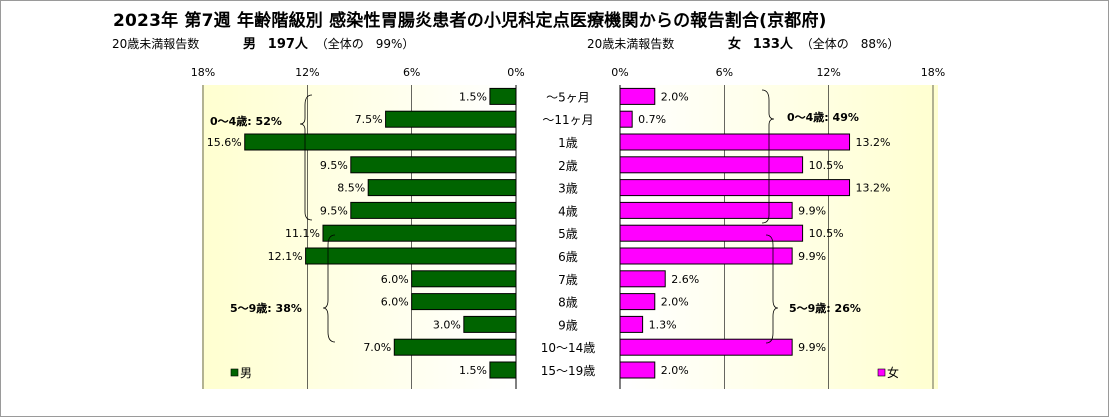 This screenshot has width=1109, height=417. I want to click on age-category-label: 3歳, so click(568, 189).